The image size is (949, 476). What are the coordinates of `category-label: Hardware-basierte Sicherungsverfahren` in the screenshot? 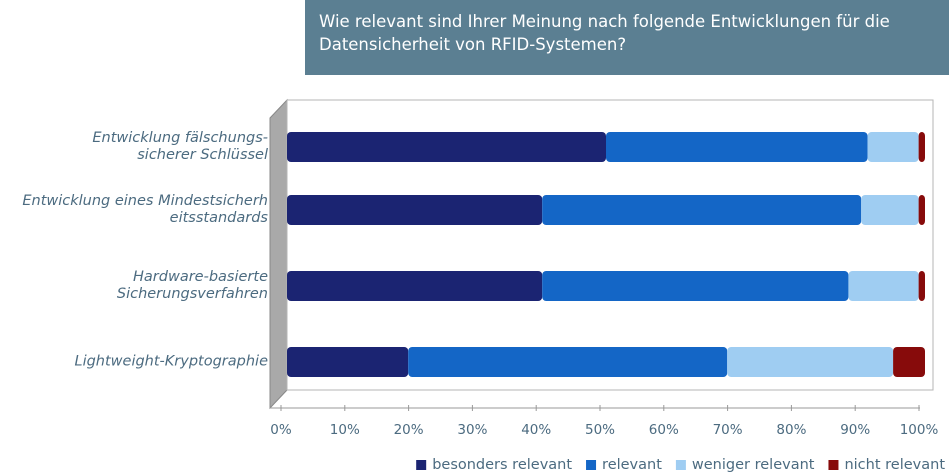 It's located at (192, 285).